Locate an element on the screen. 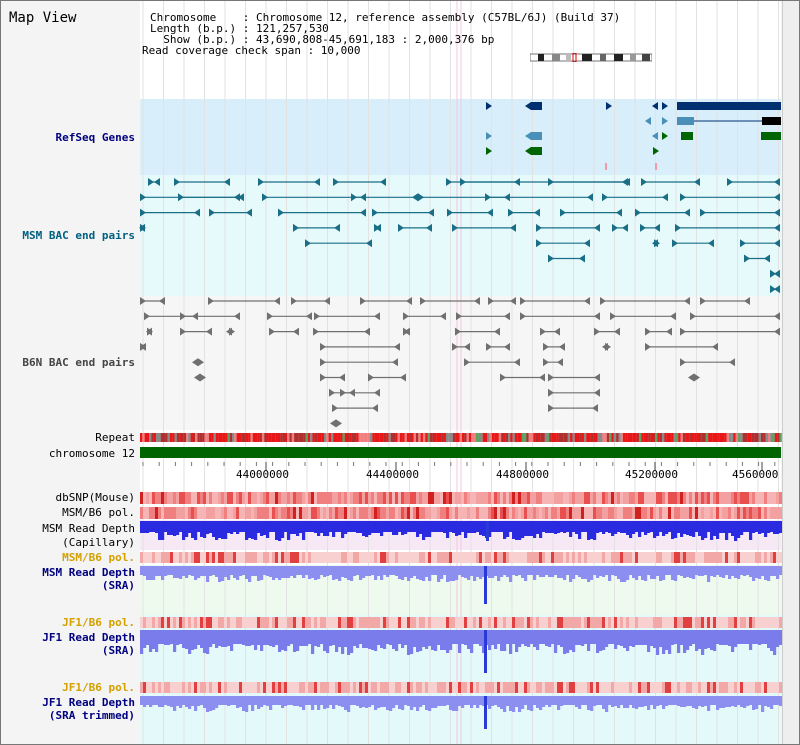 This screenshot has width=800, height=745. track-label-jf1-b6-pol: JF1/B6 pol. is located at coordinates (98, 622).